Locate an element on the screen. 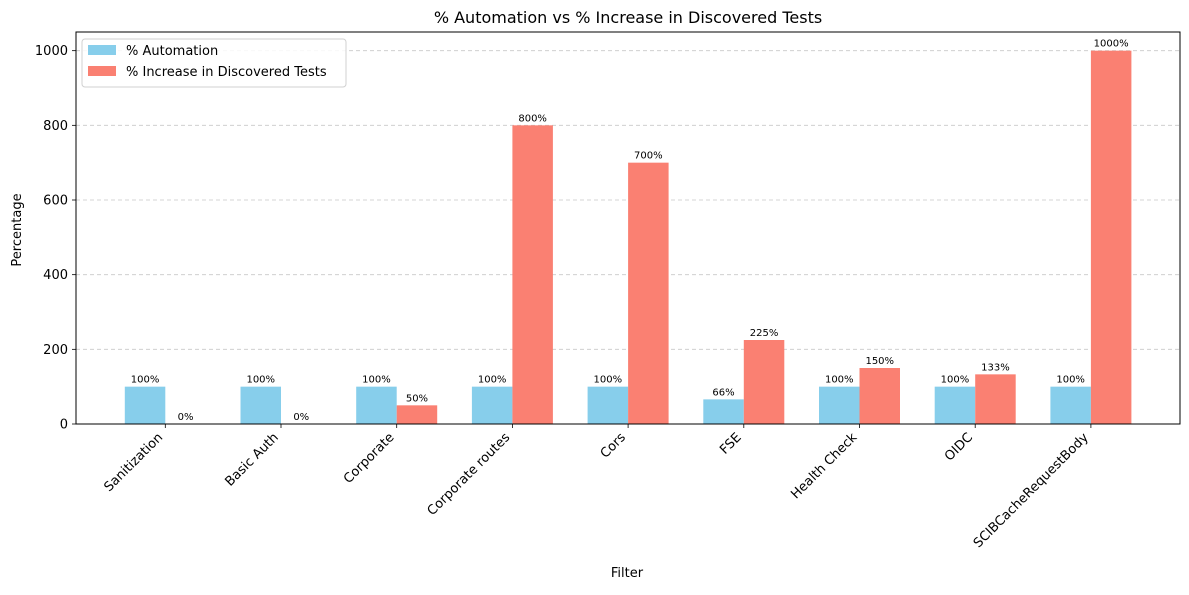 The width and height of the screenshot is (1189, 595). y-tick-label: 200 is located at coordinates (55, 350).